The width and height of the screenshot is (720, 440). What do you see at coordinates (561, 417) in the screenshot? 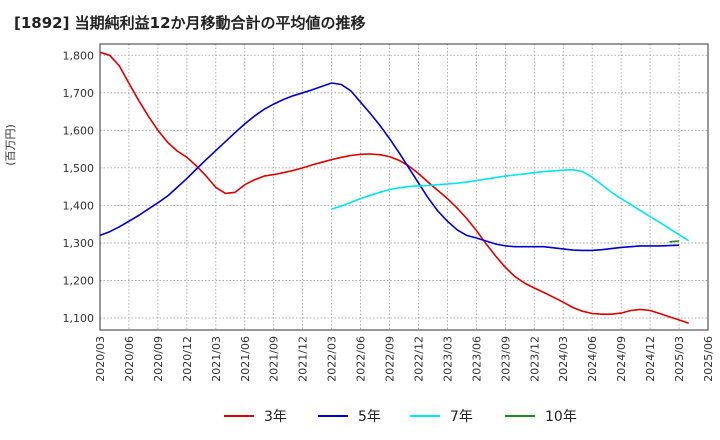
I see `legend-label: 10年` at bounding box center [561, 417].